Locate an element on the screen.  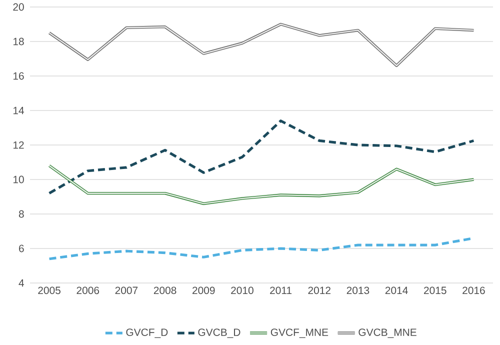
x-tick-label: 2009 is located at coordinates (203, 290).